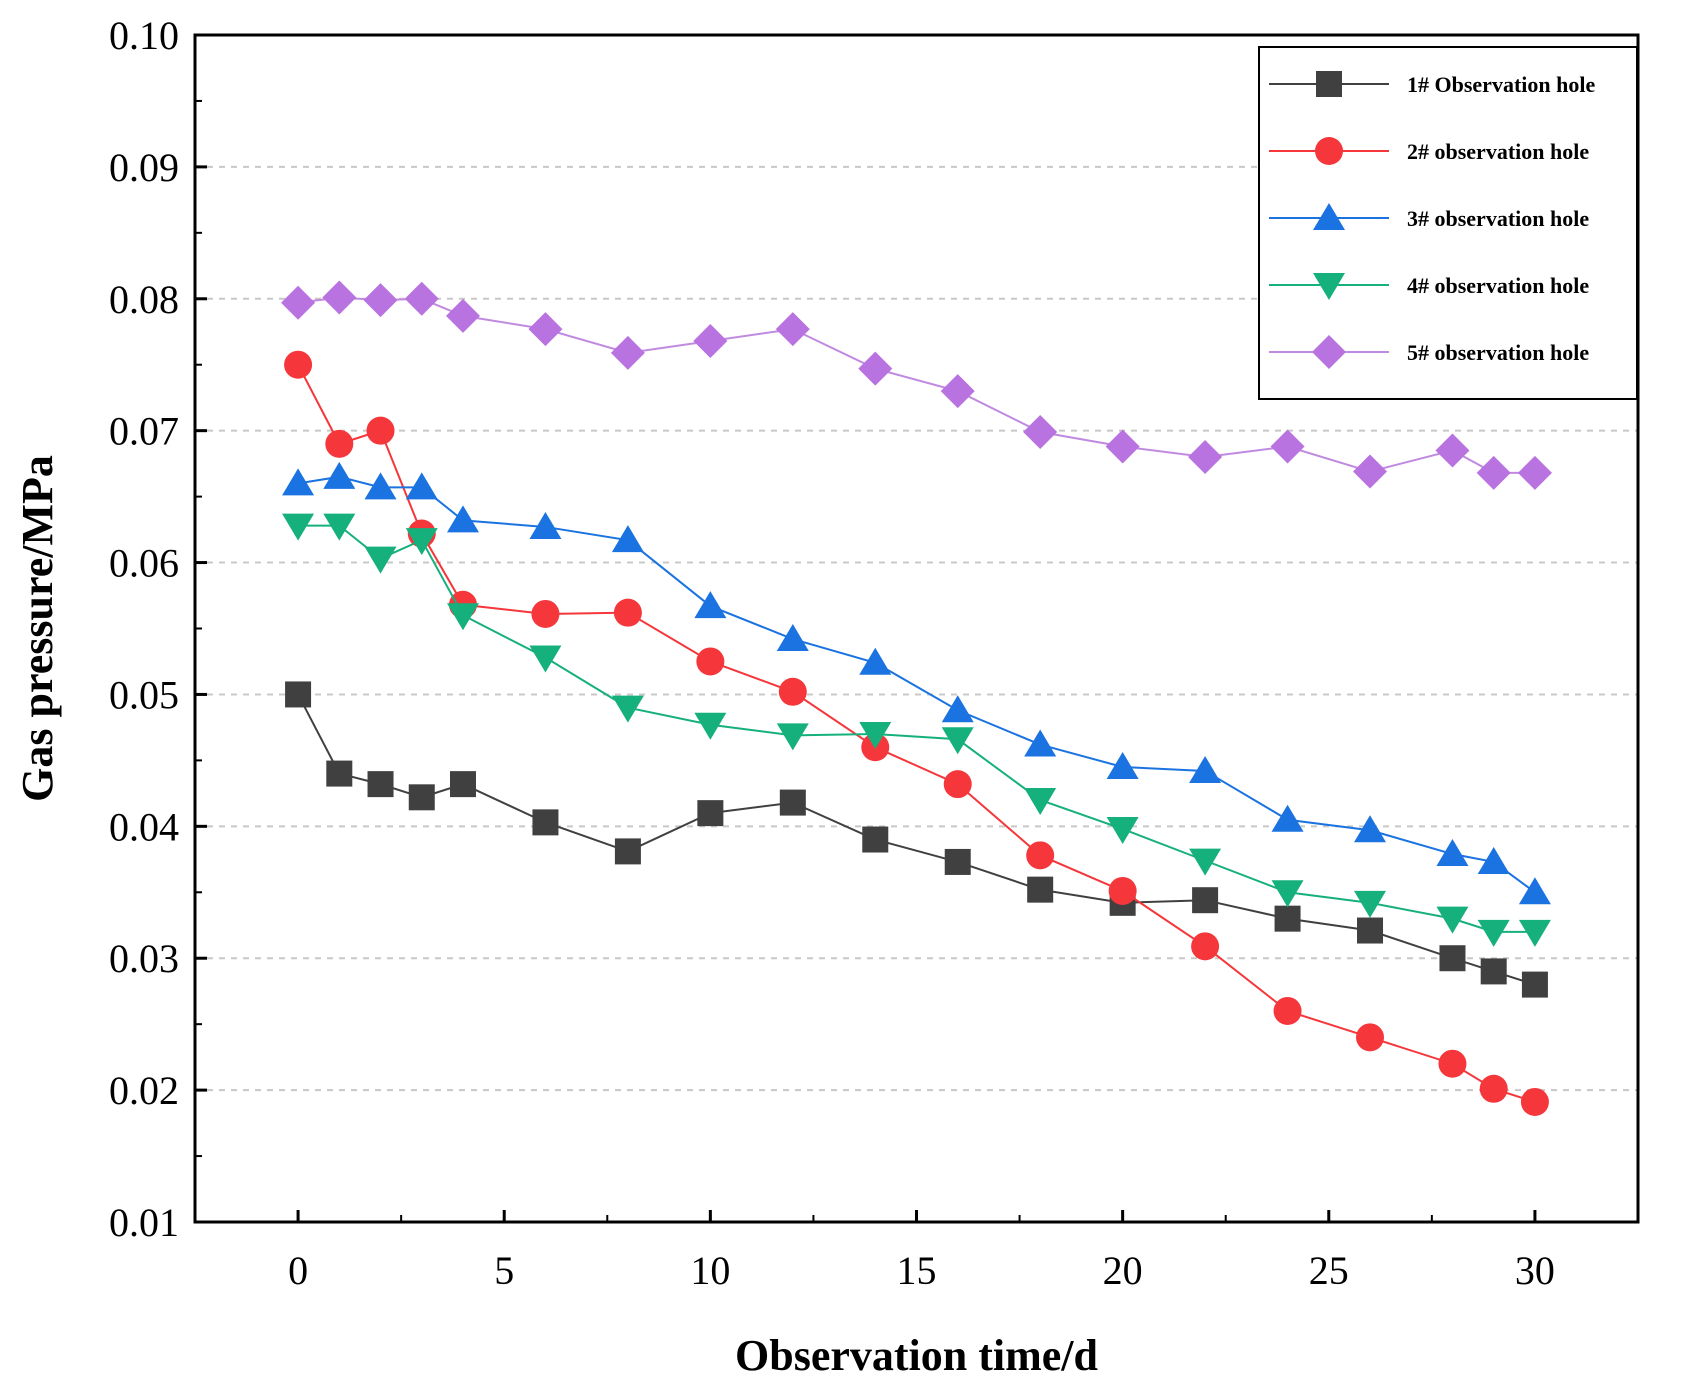 Image resolution: width=1681 pixels, height=1394 pixels. I want to click on x-tick-label: 5, so click(504, 1270).